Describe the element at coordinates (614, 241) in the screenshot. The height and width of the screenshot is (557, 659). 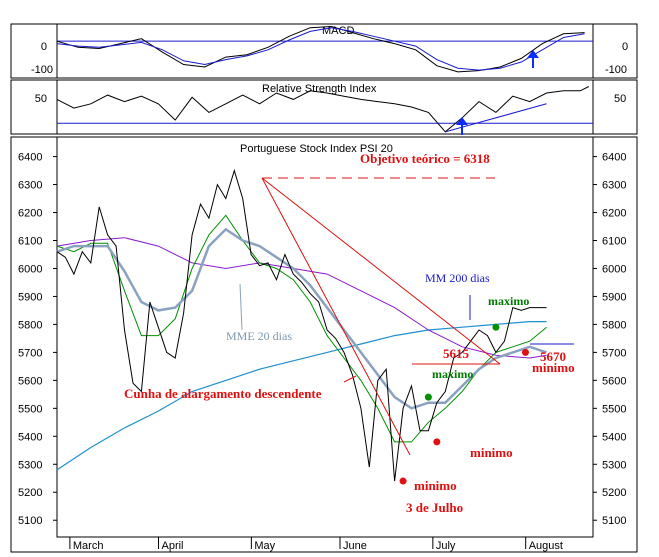
I see `price-right-tick-label: 6100` at that location.